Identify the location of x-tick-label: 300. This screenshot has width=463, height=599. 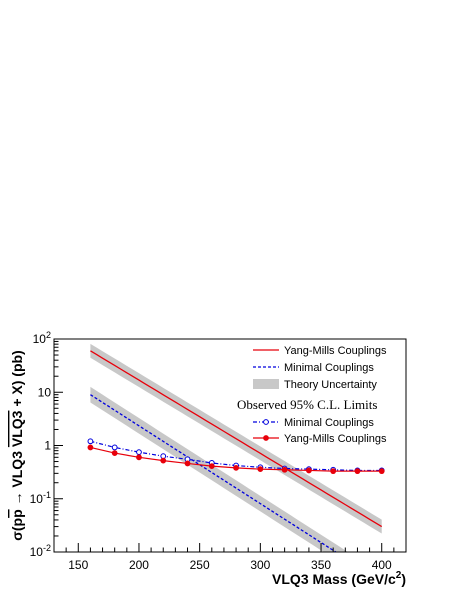
(260, 565).